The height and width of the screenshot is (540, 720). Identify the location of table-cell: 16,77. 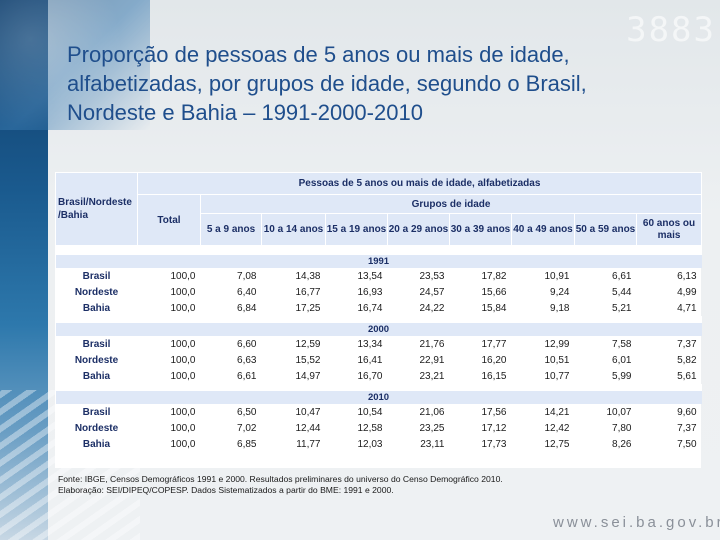
(308, 292).